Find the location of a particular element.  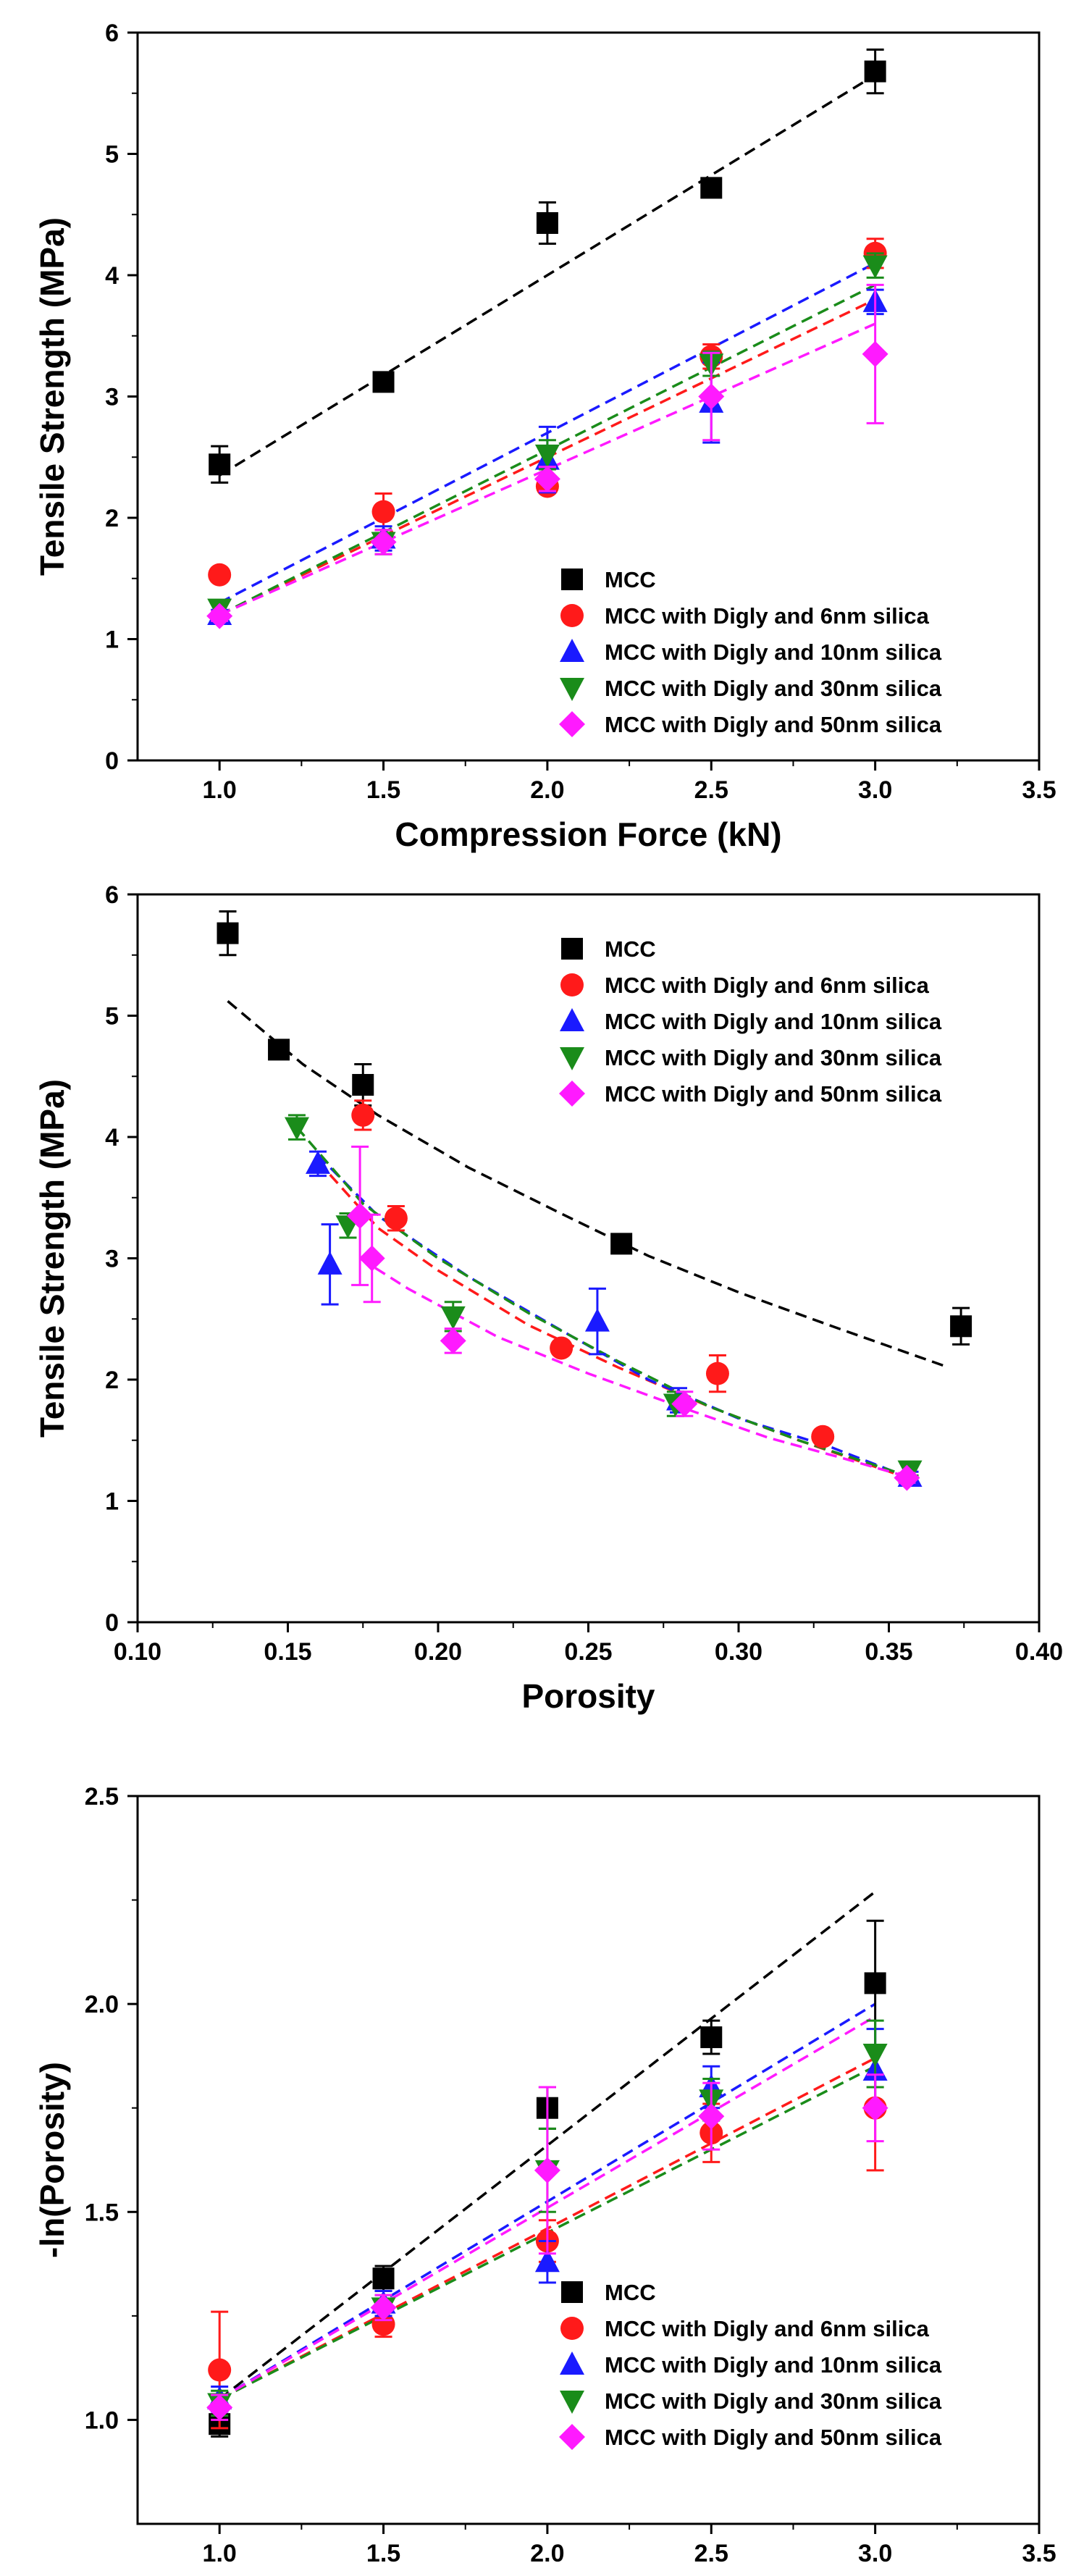

x-tick-label: 1.5 is located at coordinates (383, 2553).